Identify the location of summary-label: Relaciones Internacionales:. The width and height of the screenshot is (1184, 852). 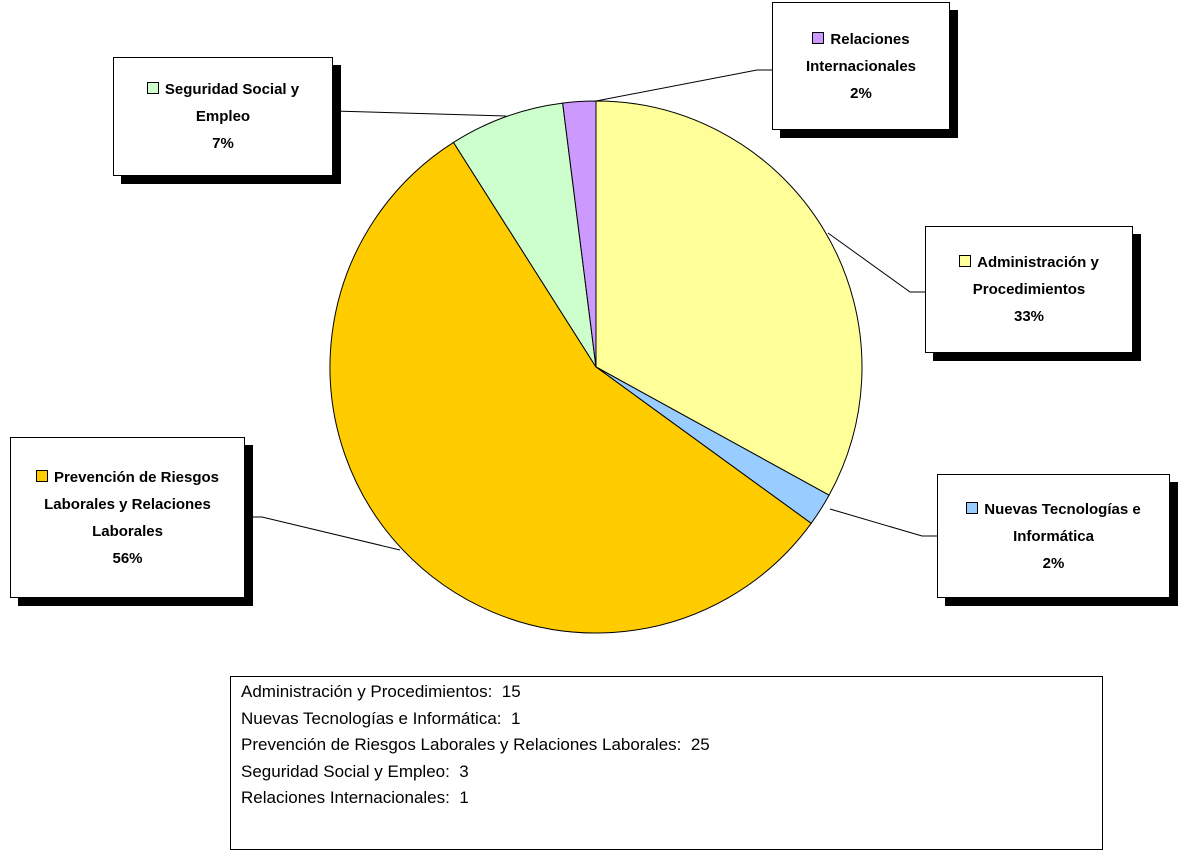
(345, 798).